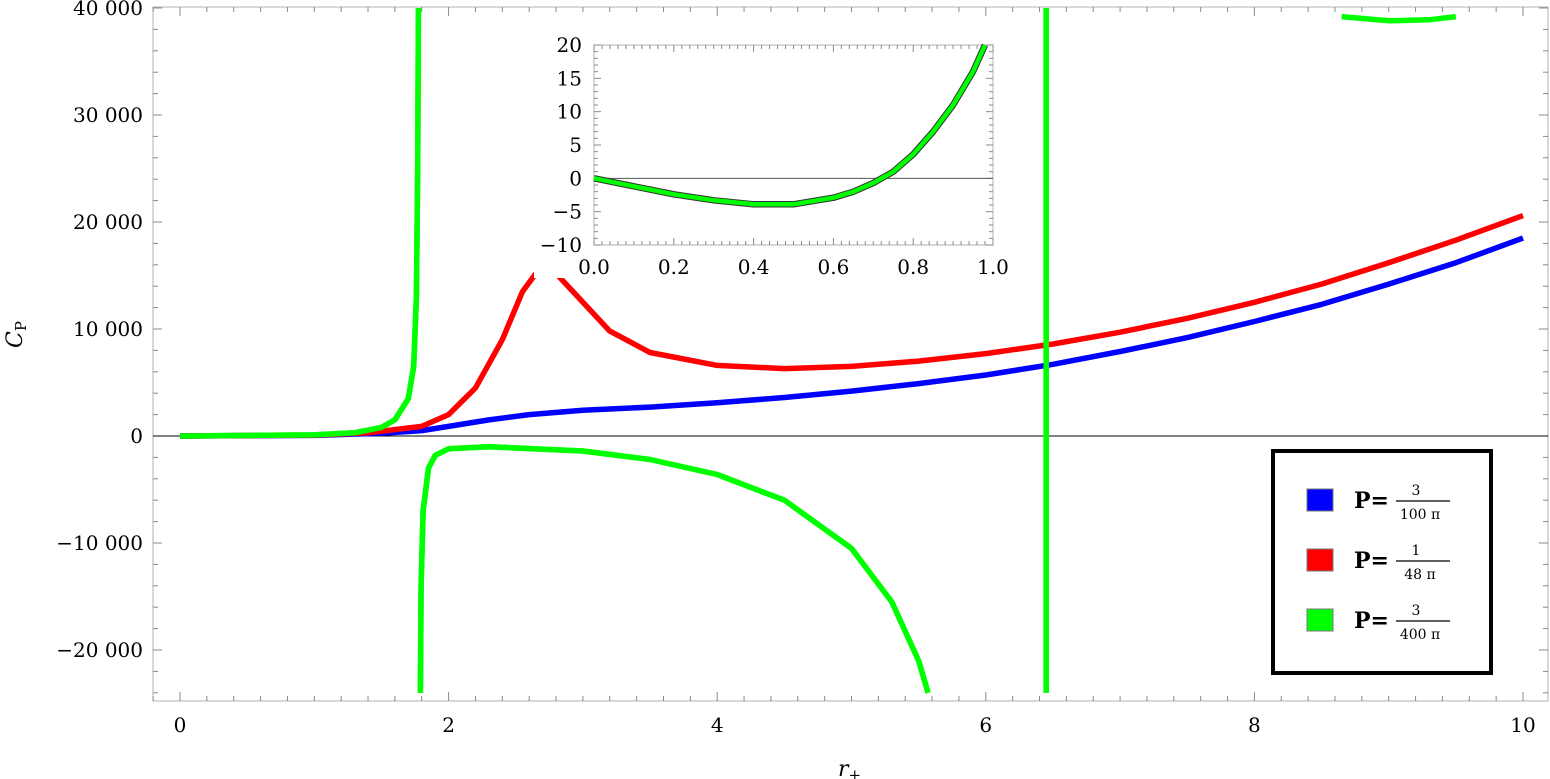 The image size is (1550, 779). I want to click on inset-y-tick-label: −5, so click(567, 212).